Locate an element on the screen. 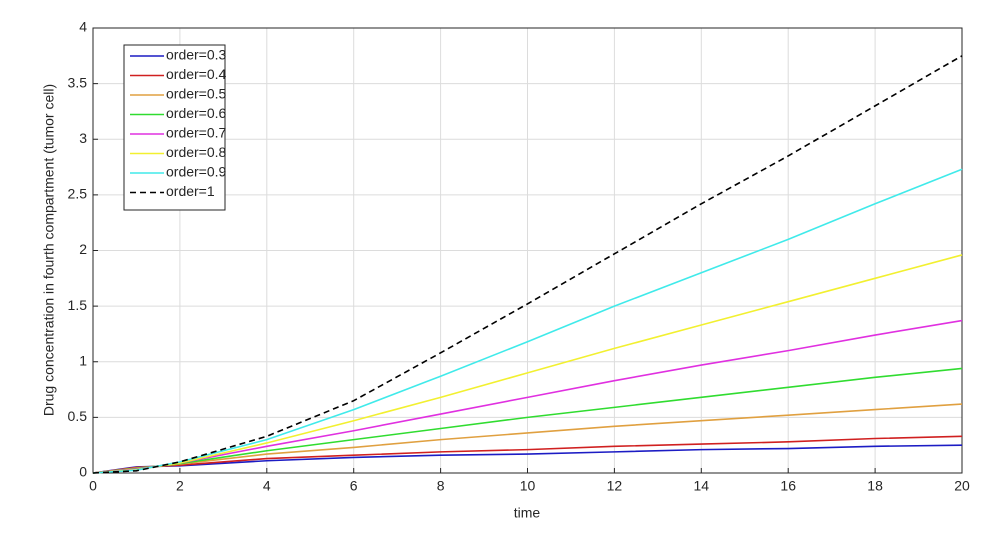 The height and width of the screenshot is (540, 1007). legend-label: order=0.6 is located at coordinates (196, 113).